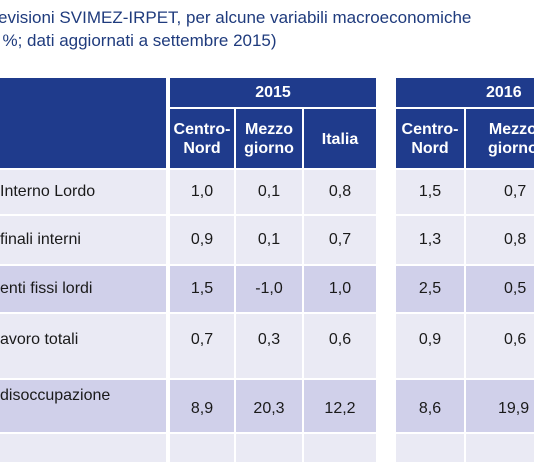 Image resolution: width=534 pixels, height=462 pixels. Describe the element at coordinates (430, 288) in the screenshot. I see `table-cell: 2,5` at that location.